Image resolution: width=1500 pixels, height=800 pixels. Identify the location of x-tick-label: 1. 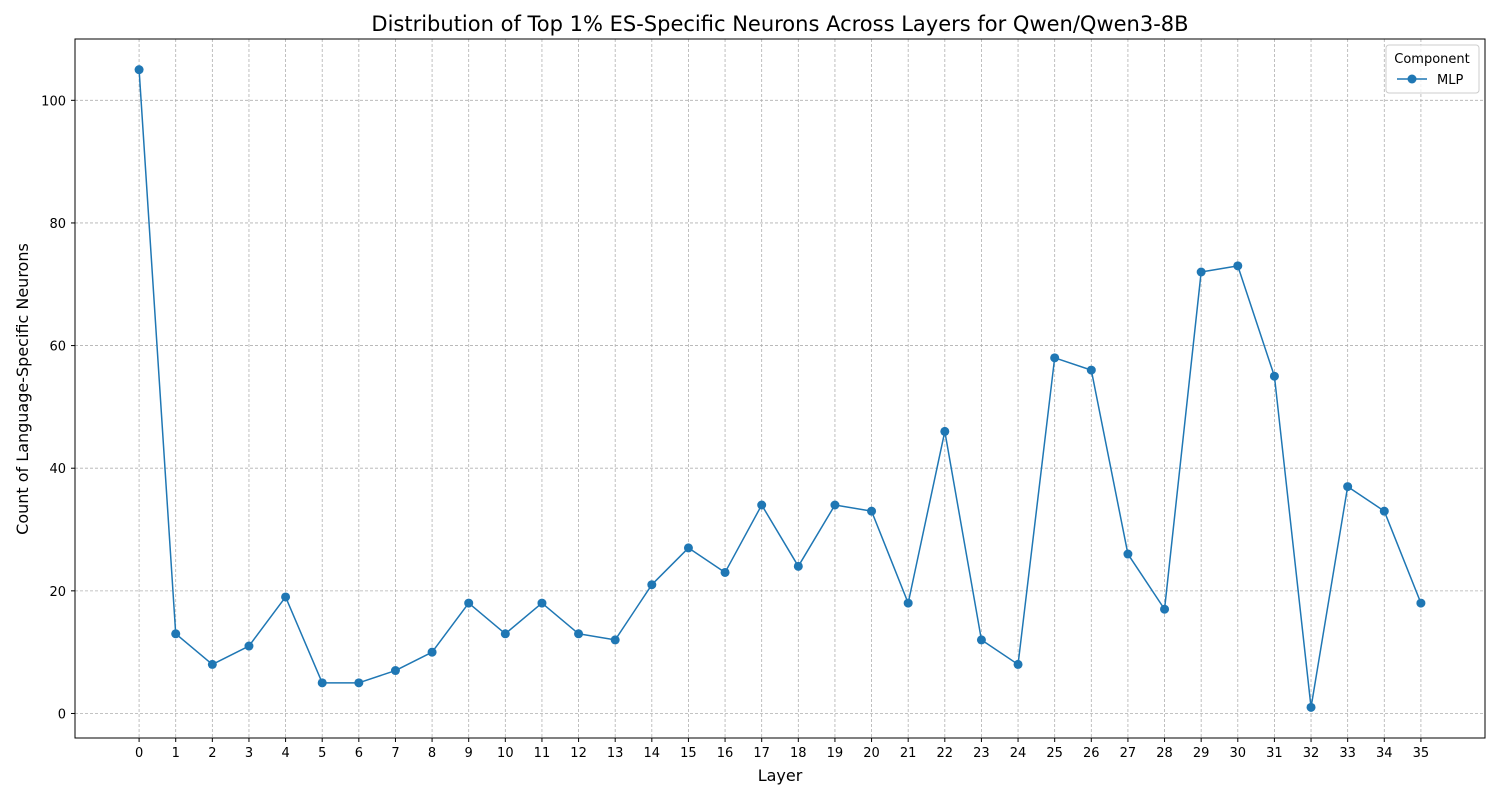
(176, 753).